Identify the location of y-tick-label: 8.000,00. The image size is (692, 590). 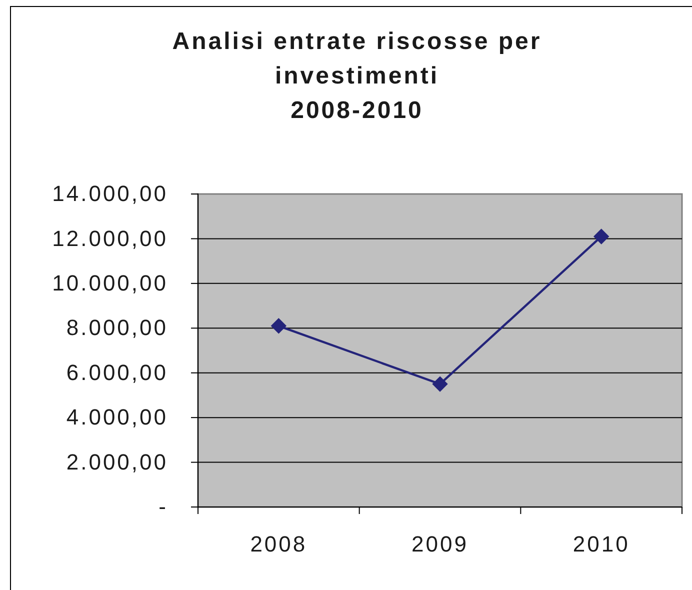
(117, 327).